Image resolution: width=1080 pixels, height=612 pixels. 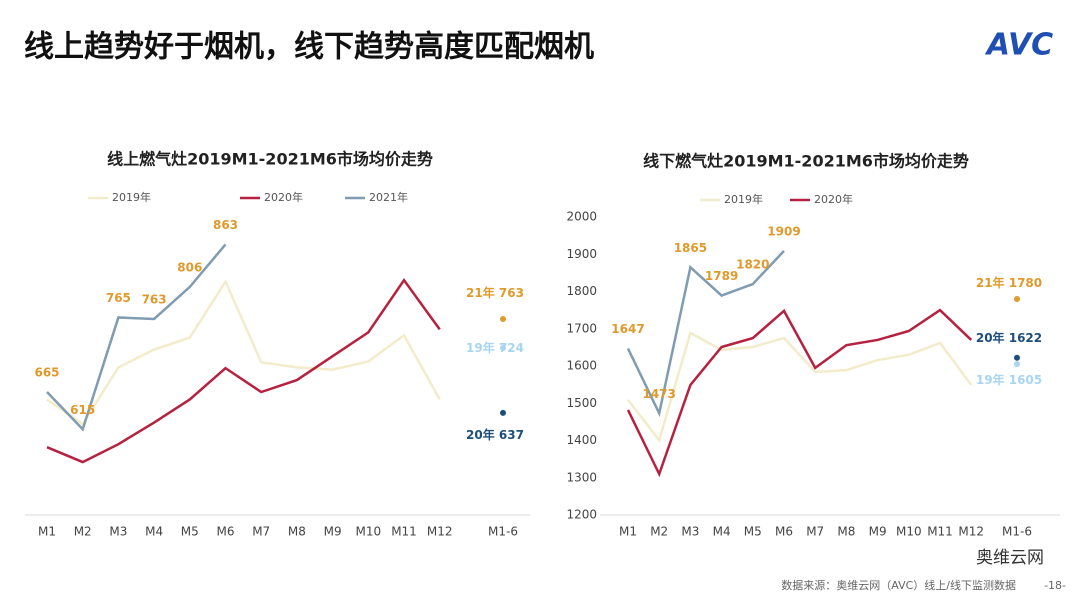 I want to click on y-tick-label: 1400, so click(x=581, y=440).